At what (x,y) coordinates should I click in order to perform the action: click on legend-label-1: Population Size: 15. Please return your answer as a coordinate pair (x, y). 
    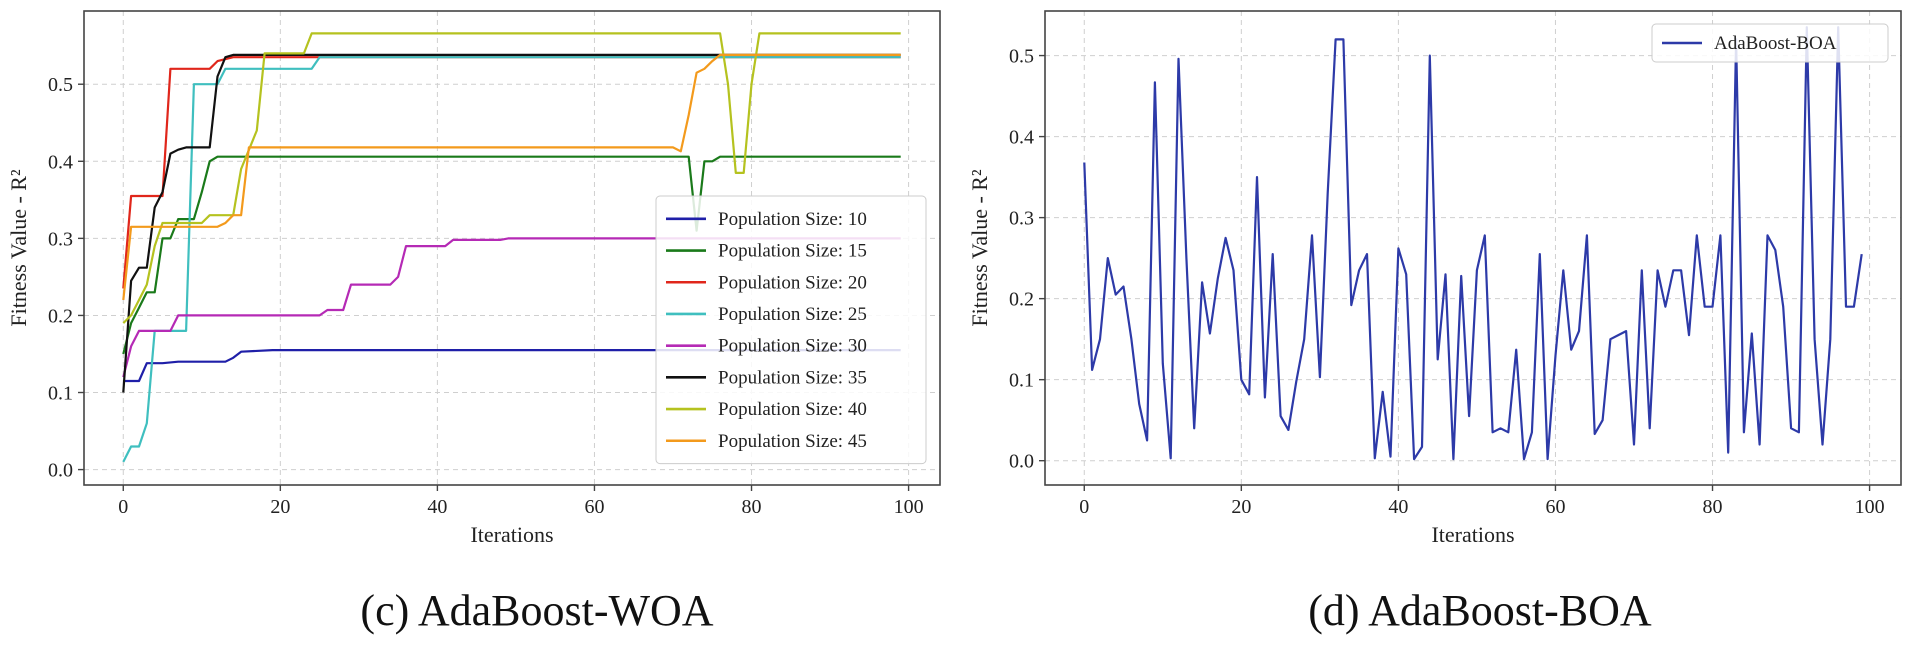
    Looking at the image, I should click on (792, 251).